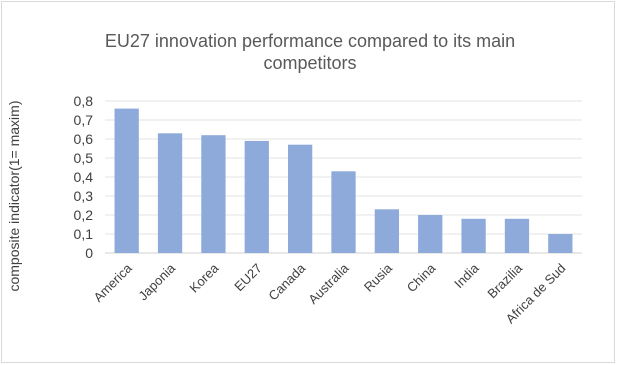 Image resolution: width=617 pixels, height=365 pixels. I want to click on y-tick-label: 0,5, so click(84, 158).